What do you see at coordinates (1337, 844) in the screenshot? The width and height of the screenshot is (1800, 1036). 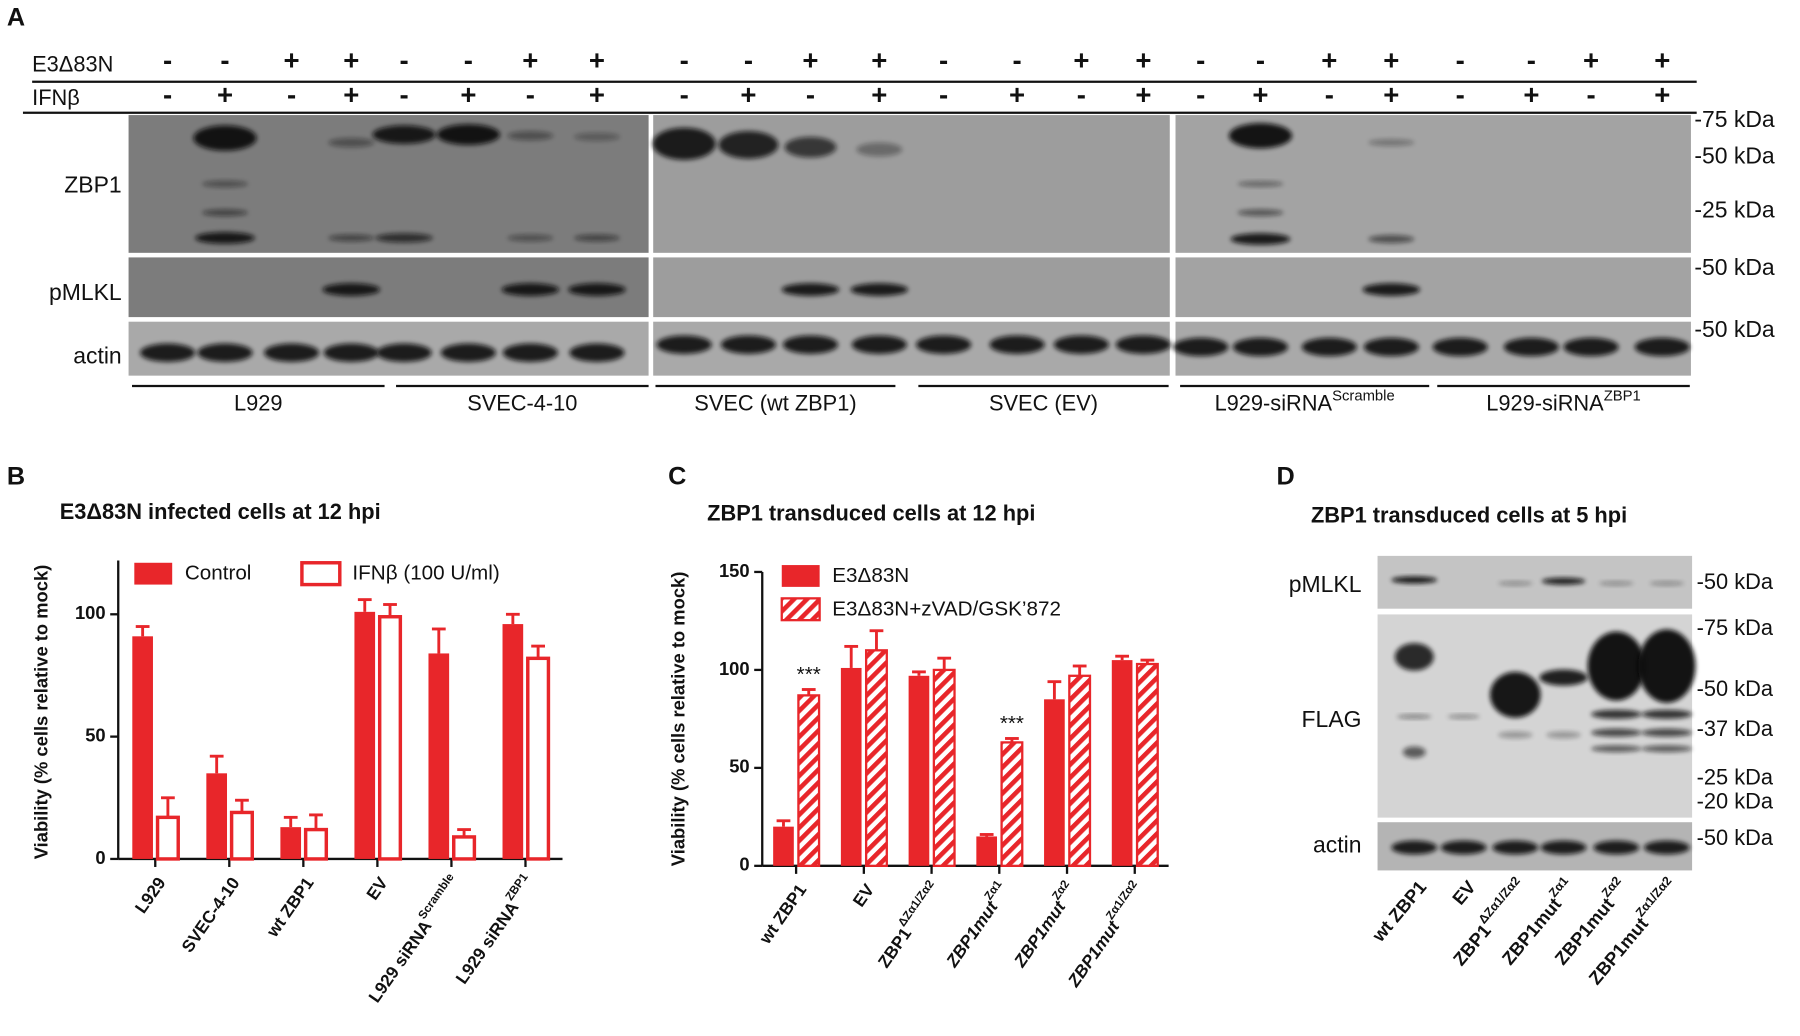 I see `blot-label: actin` at bounding box center [1337, 844].